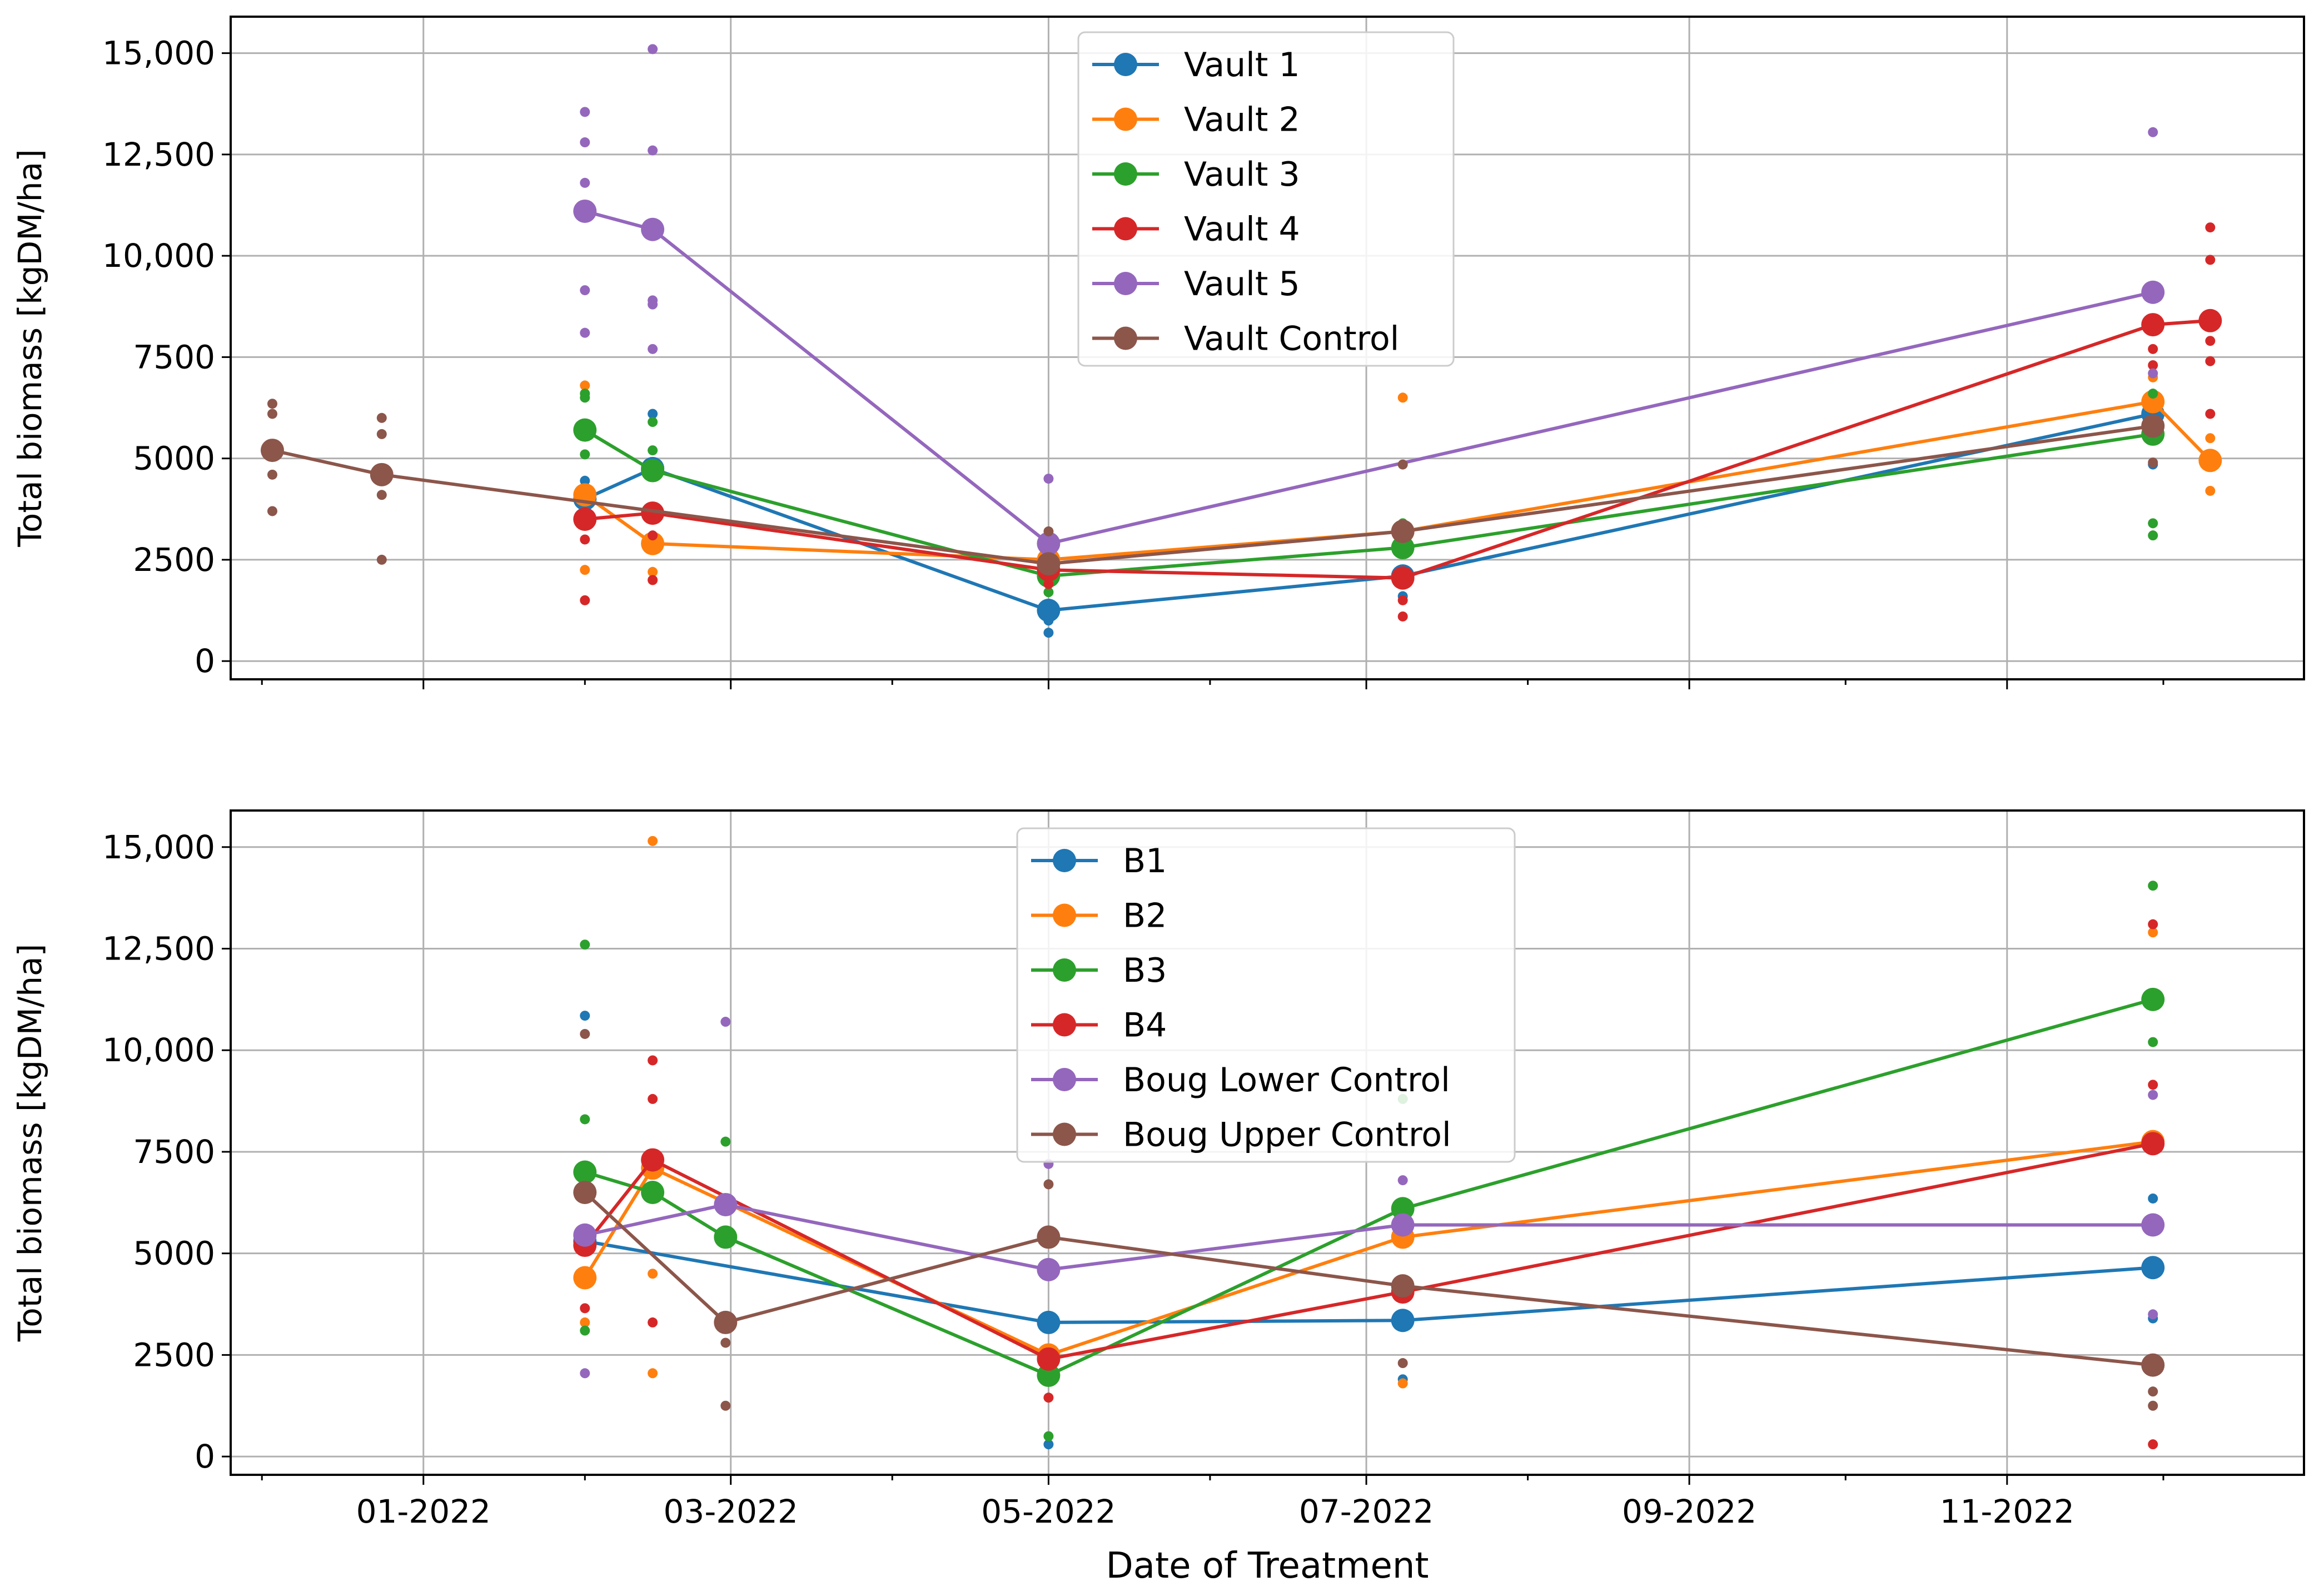 The height and width of the screenshot is (1596, 2319). Describe the element at coordinates (1196, 65) in the screenshot. I see `legend-item: Vault 1` at that location.